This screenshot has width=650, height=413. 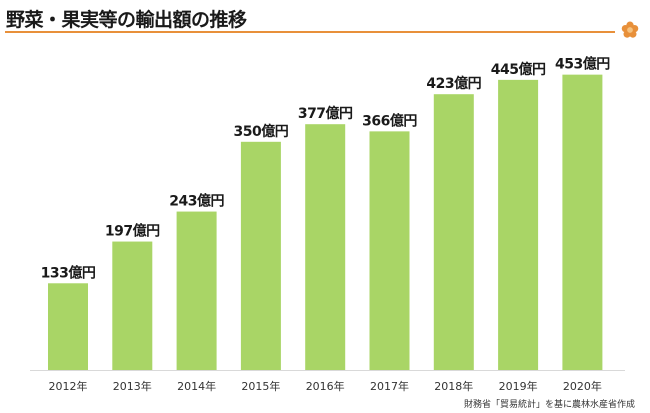 What do you see at coordinates (389, 386) in the screenshot?
I see `x-tick-label: 2017年` at bounding box center [389, 386].